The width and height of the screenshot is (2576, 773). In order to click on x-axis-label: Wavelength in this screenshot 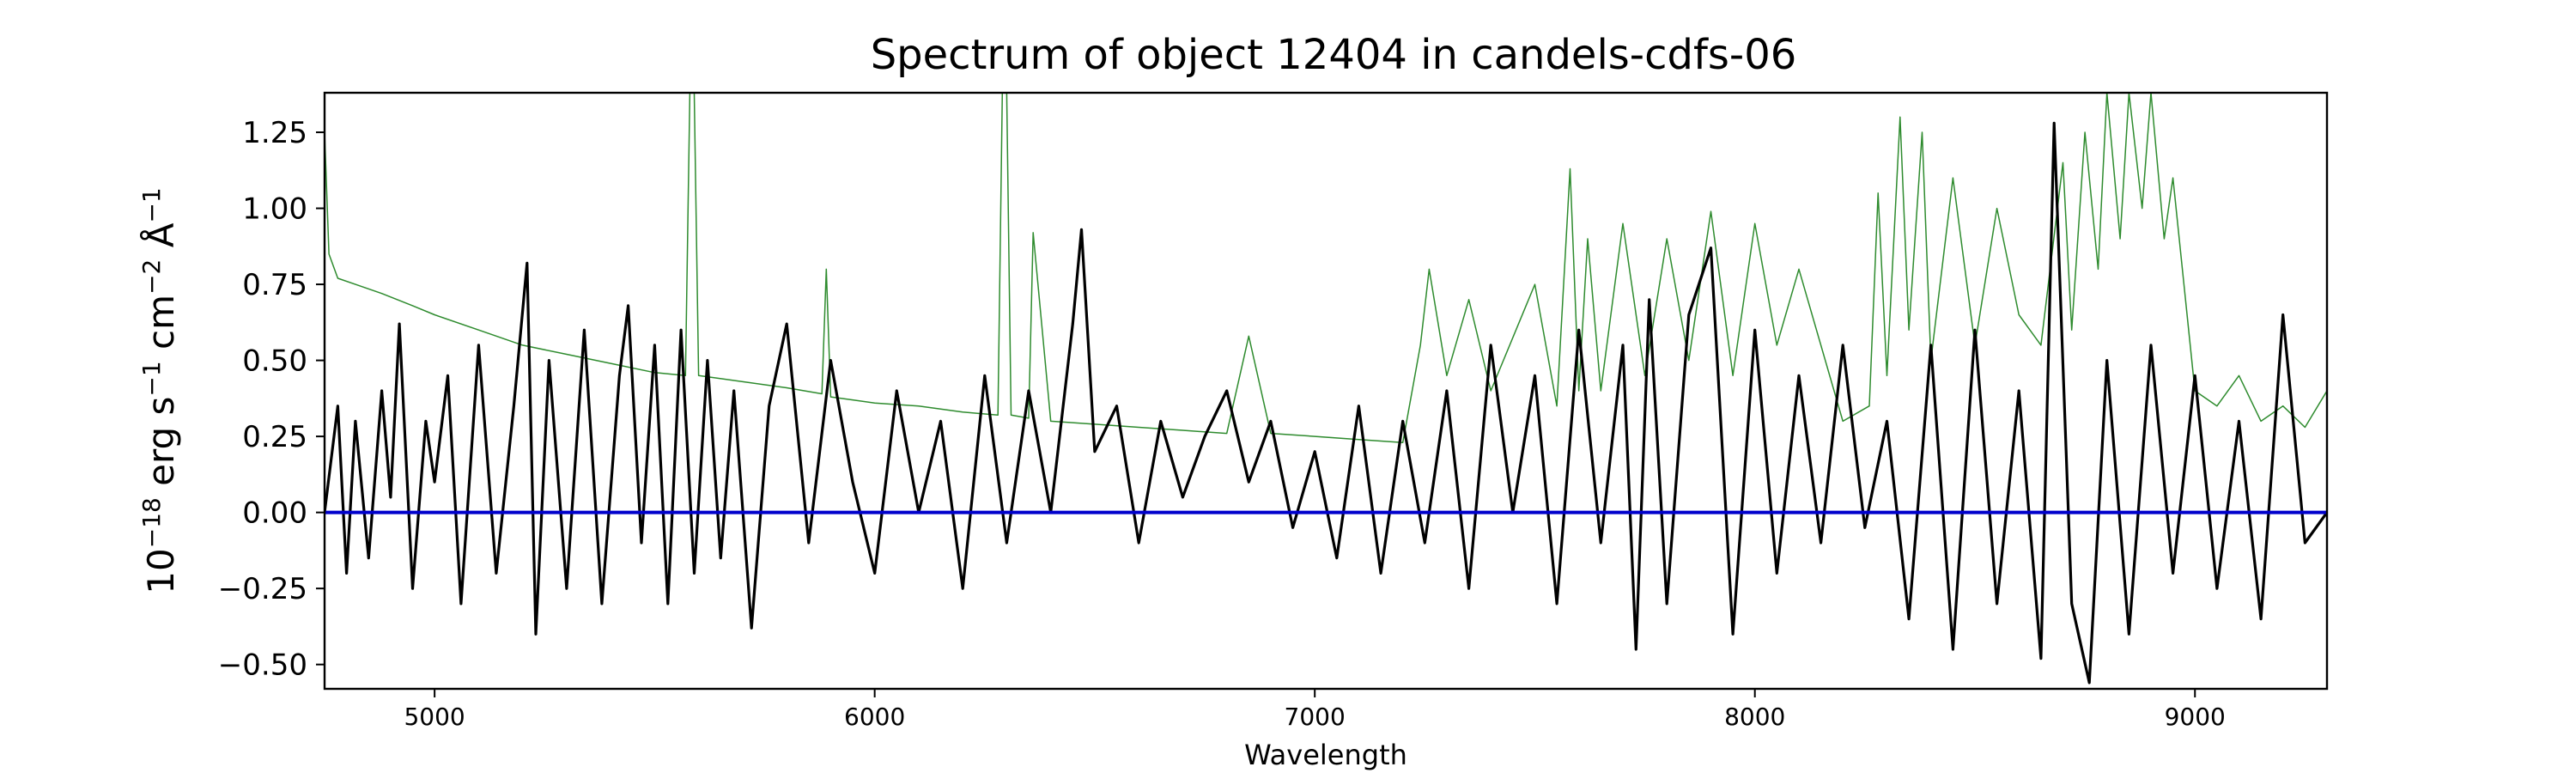, I will do `click(1325, 755)`.